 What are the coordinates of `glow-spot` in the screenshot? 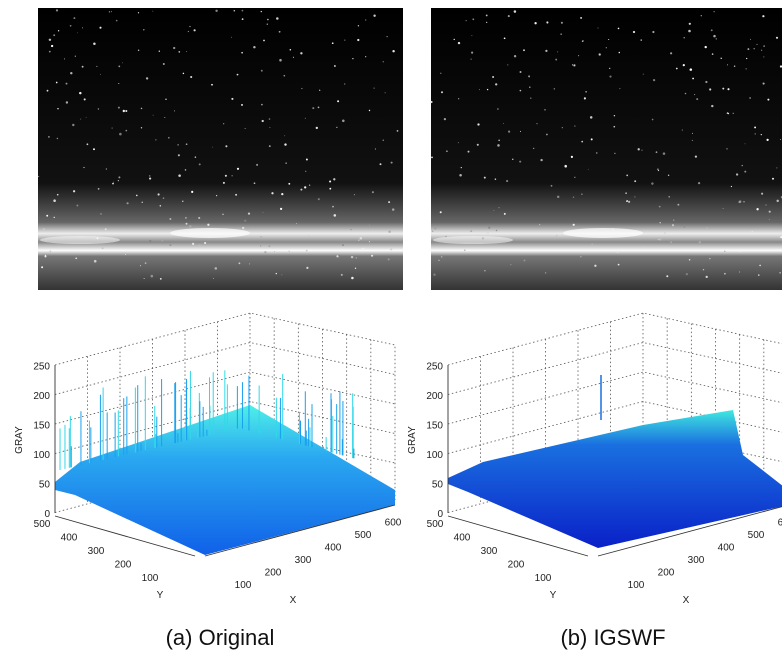 It's located at (210, 233).